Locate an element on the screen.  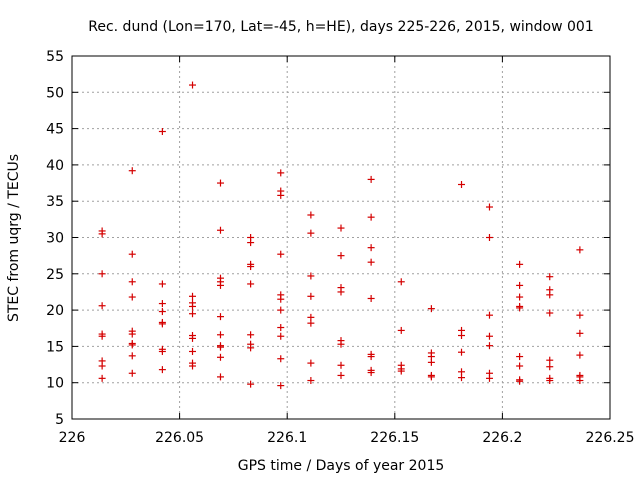
y-tick-label: 35 is located at coordinates (55, 202).